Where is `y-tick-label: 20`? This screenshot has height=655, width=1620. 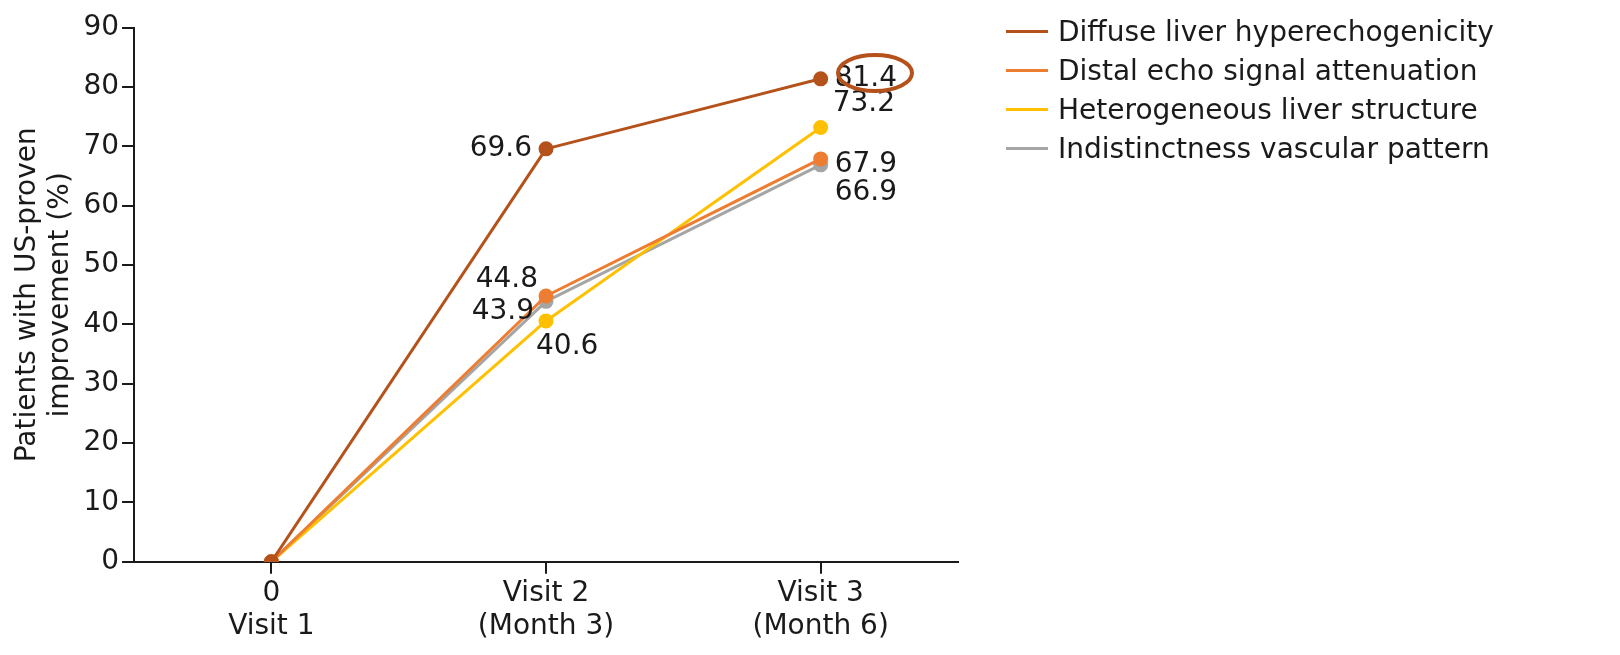
y-tick-label: 20 is located at coordinates (101, 441).